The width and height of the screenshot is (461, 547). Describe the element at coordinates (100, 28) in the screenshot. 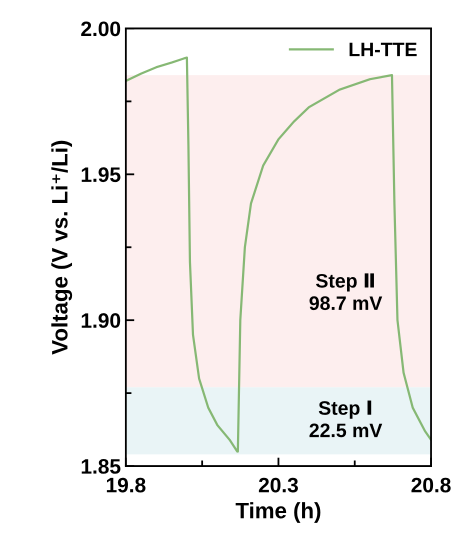

I see `y-tick-label: 2.00` at that location.